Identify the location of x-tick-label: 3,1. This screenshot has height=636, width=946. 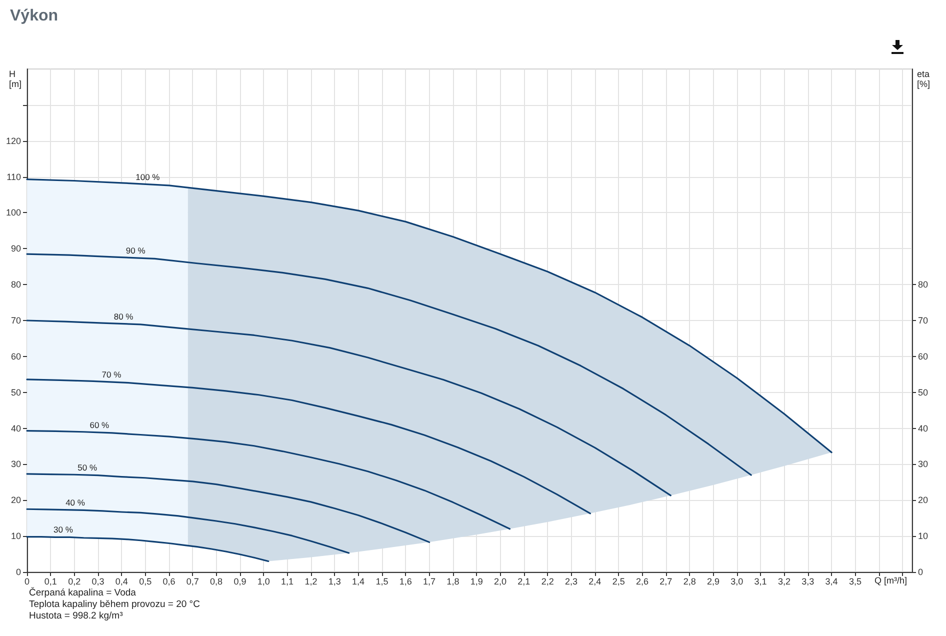
(760, 581).